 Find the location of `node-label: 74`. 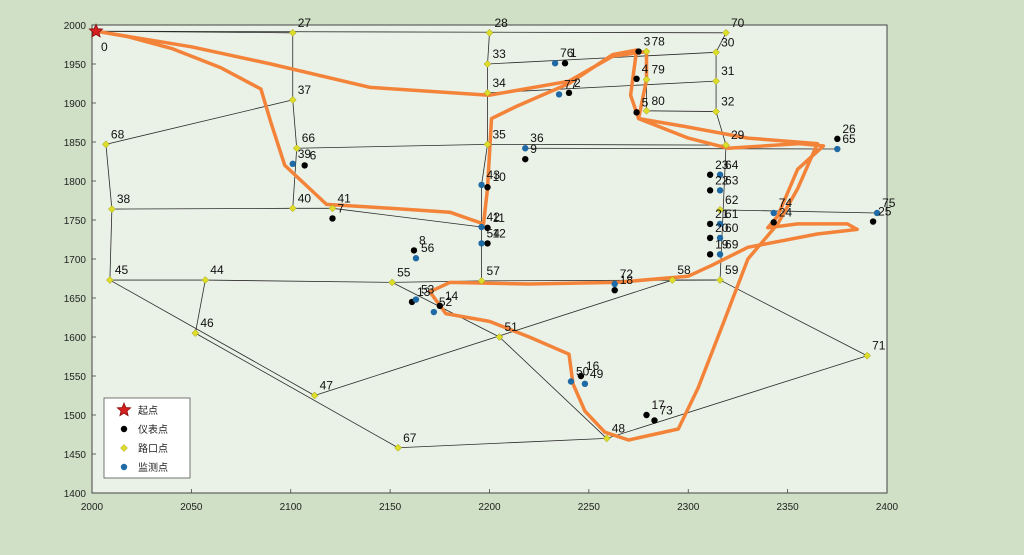

node-label: 74 is located at coordinates (786, 203).